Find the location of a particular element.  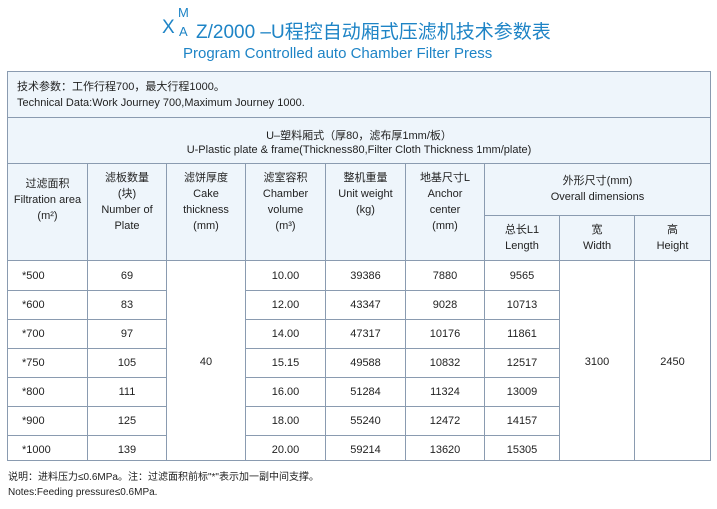

cell-width-merged: 3100 is located at coordinates (597, 362).